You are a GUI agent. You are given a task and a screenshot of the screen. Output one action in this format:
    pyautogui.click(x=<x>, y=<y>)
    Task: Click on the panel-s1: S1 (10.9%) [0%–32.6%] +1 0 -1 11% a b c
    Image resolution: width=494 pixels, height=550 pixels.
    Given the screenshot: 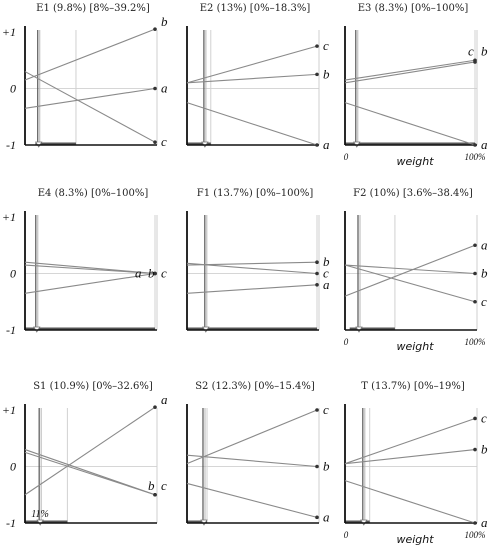 What is the action you would take?
    pyautogui.click(x=85, y=455)
    